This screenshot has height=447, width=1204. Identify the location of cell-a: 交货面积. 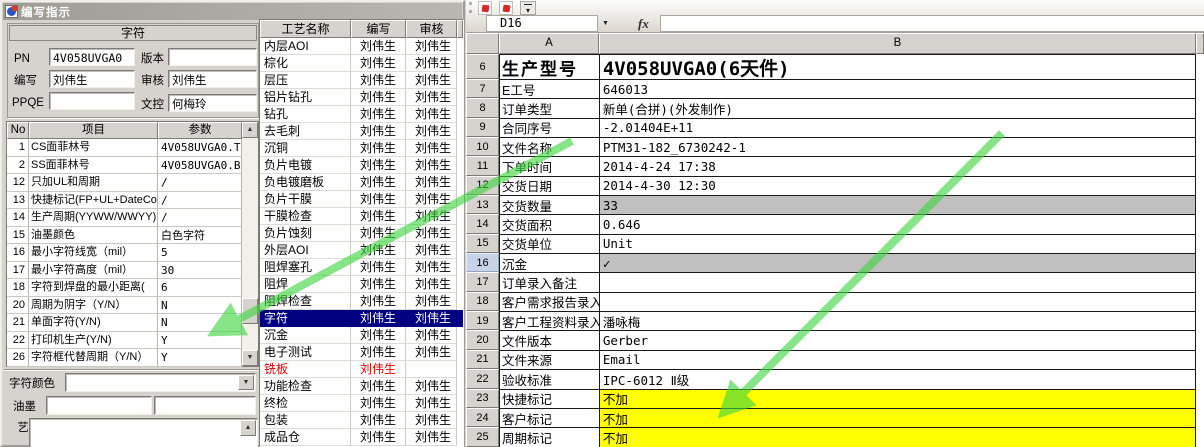
(550, 225).